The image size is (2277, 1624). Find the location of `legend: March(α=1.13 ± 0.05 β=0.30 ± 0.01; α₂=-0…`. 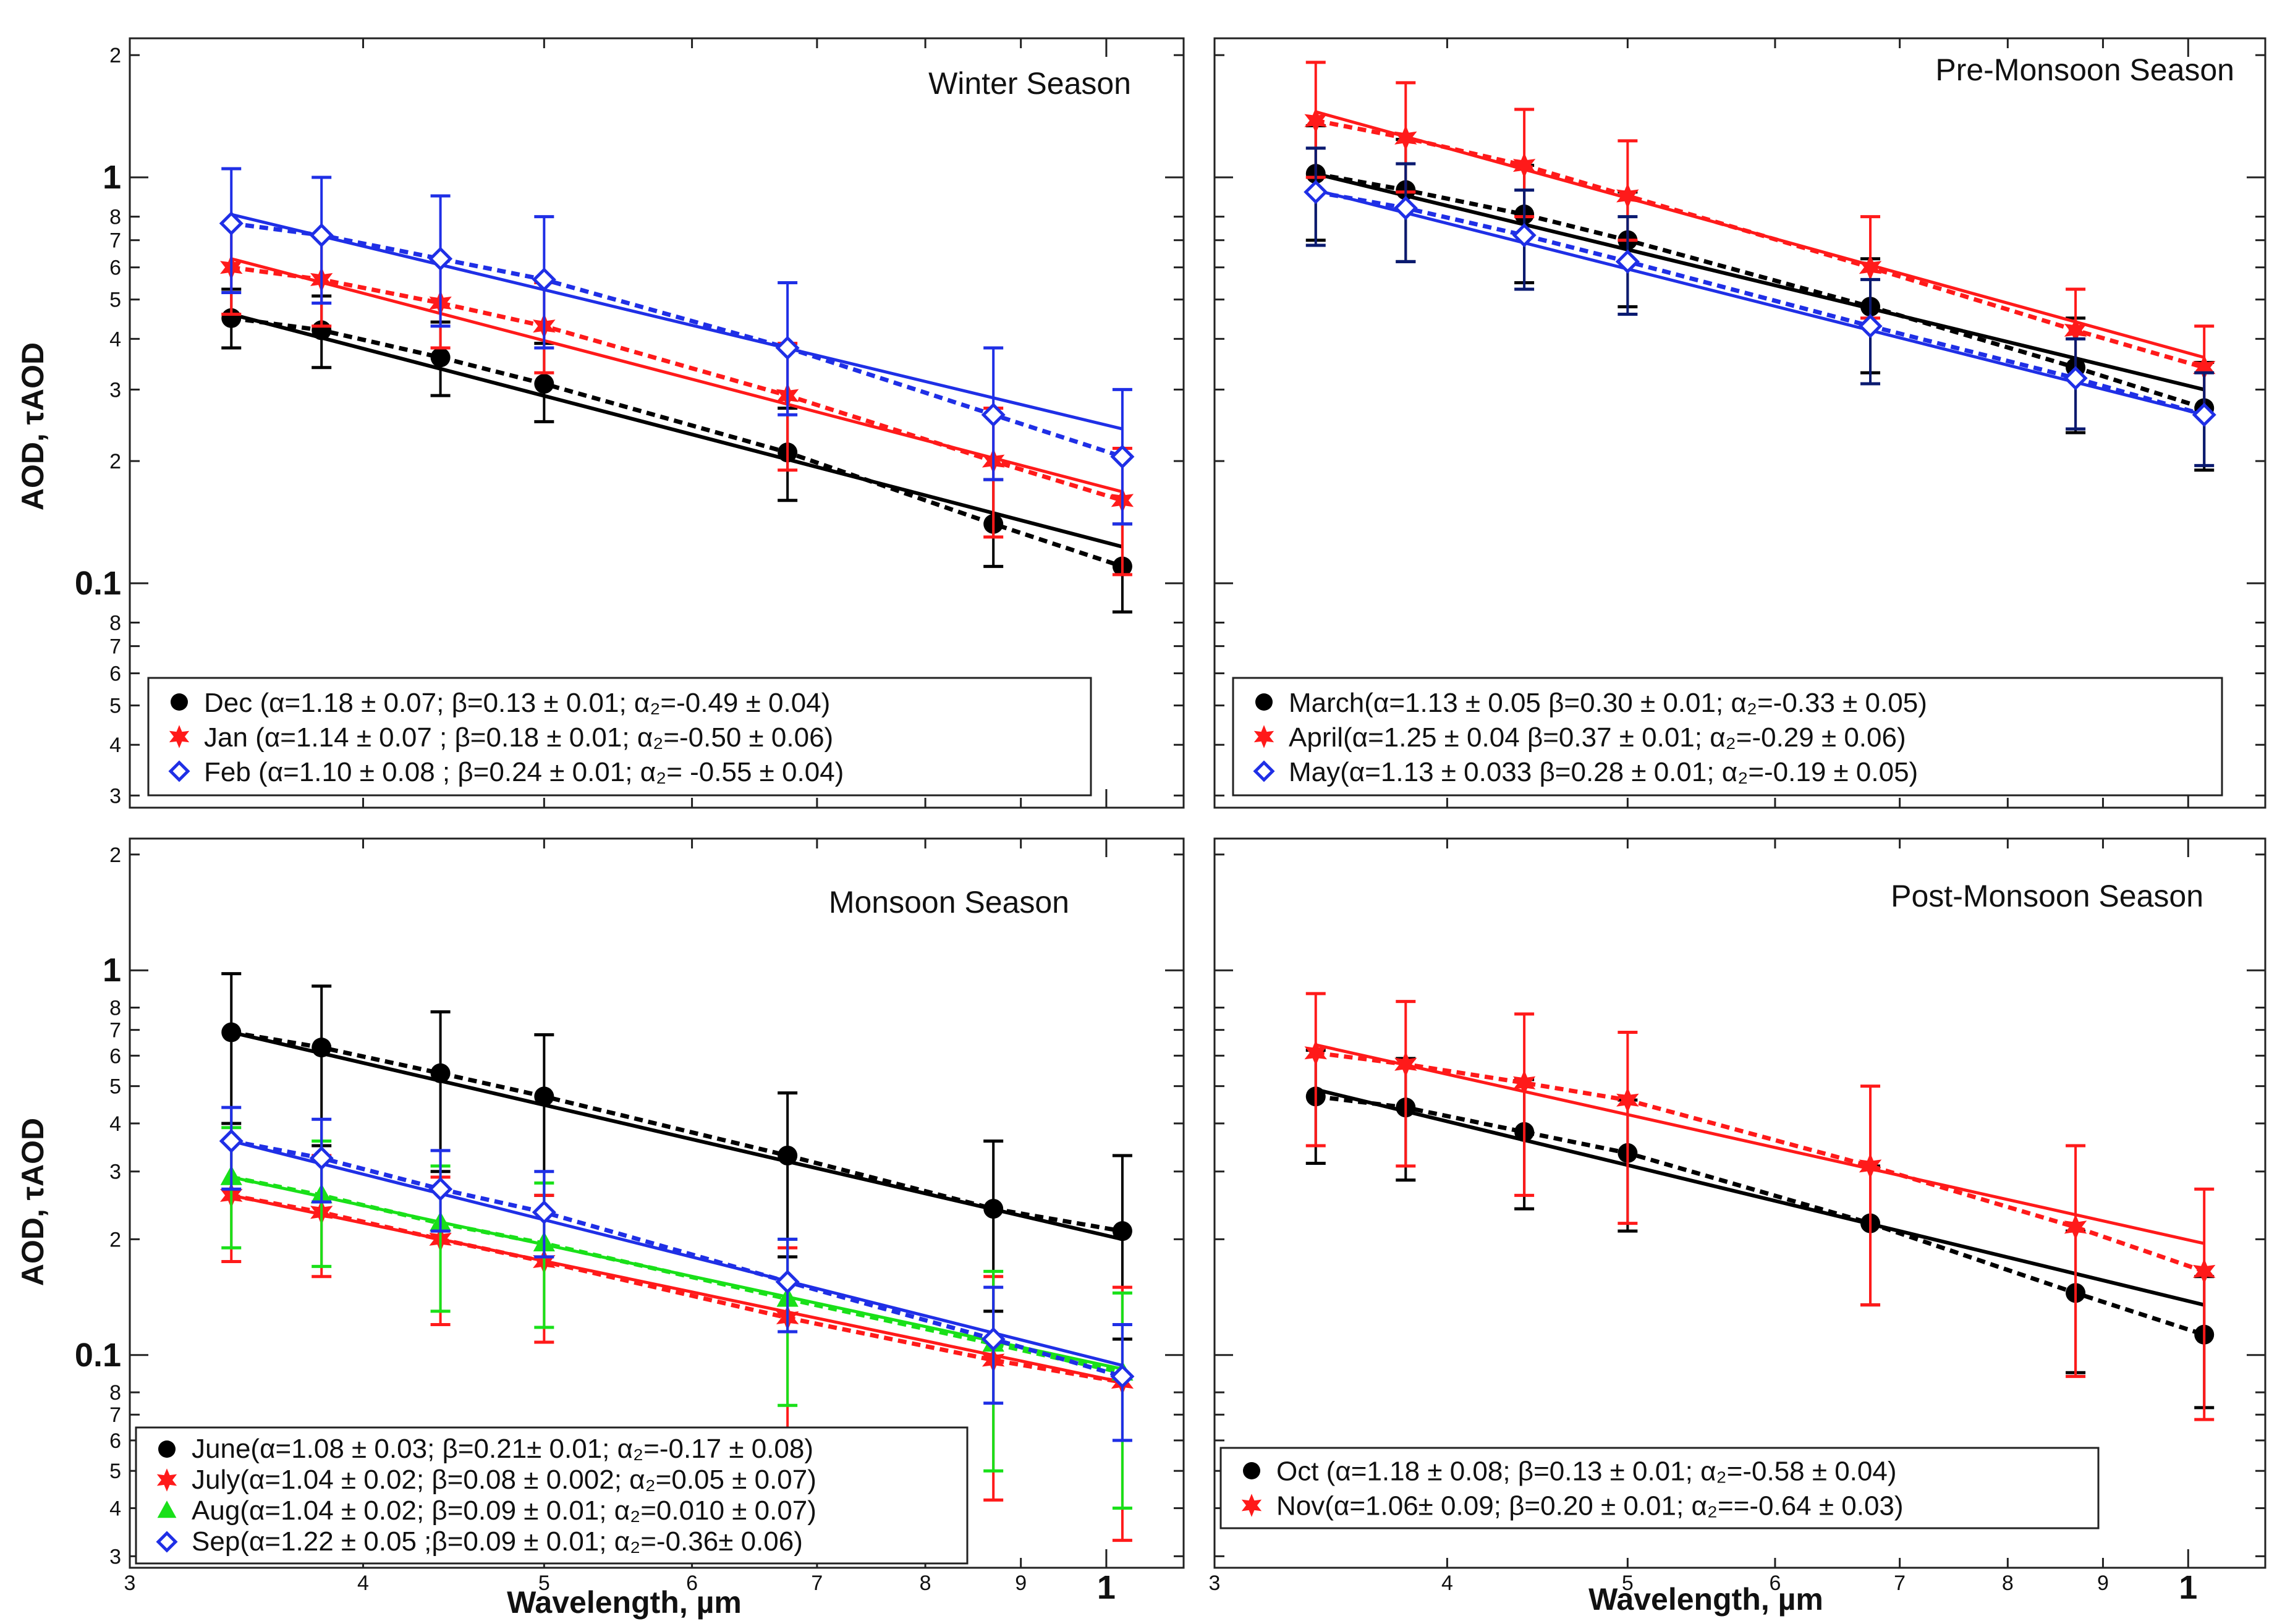

legend: March(α=1.13 ± 0.05 β=0.30 ± 0.01; α₂=-0… is located at coordinates (1727, 737).